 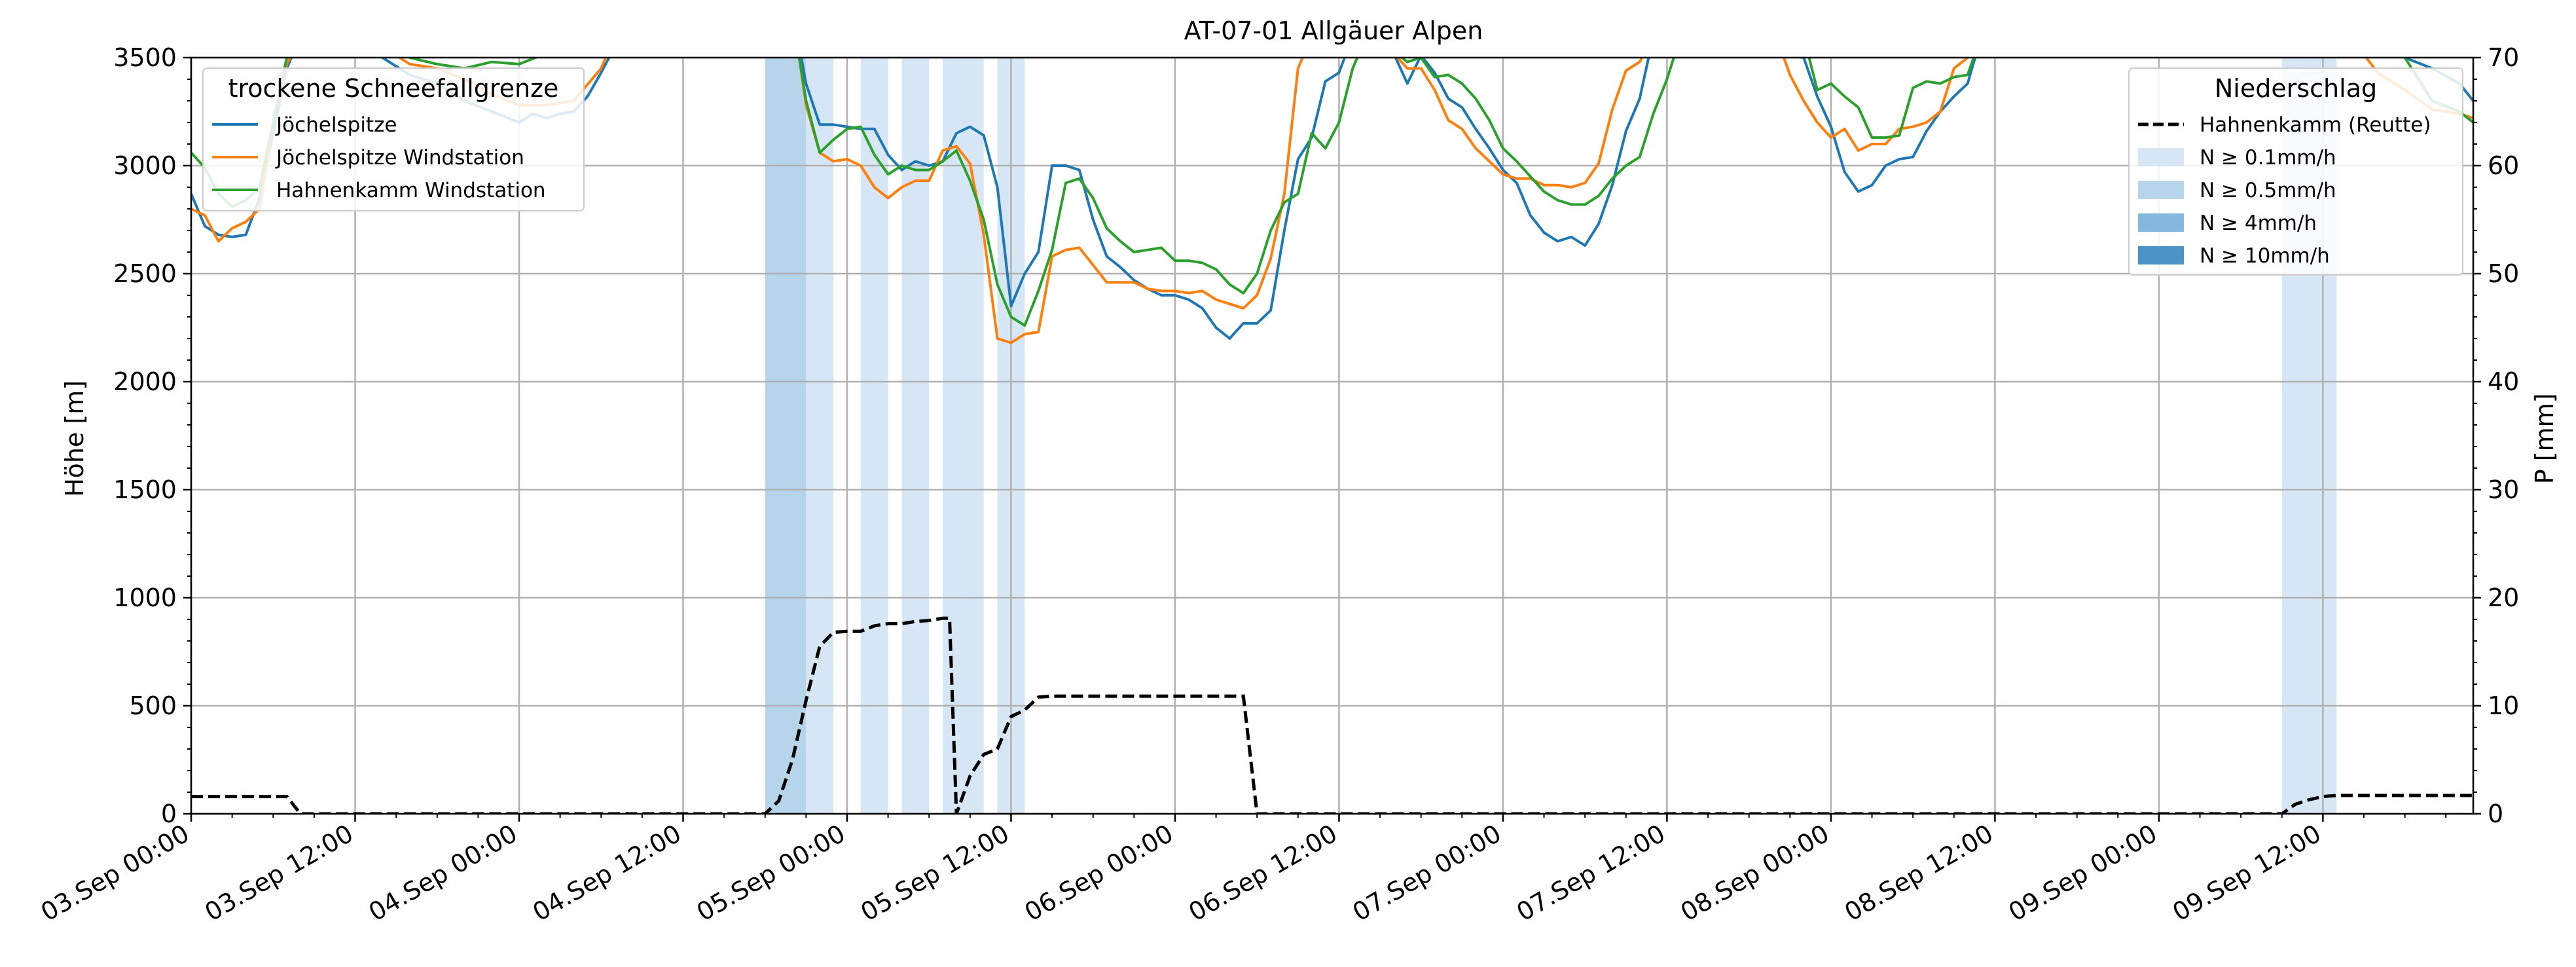 What do you see at coordinates (336, 125) in the screenshot?
I see `legend-label: Jöchelspitze` at bounding box center [336, 125].